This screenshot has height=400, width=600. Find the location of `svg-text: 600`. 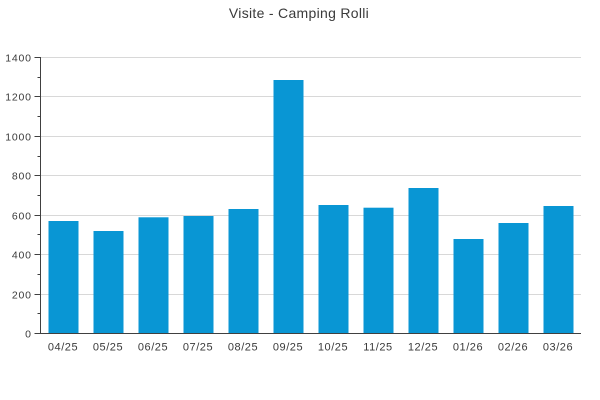

svg-text: 600 is located at coordinates (22, 217).